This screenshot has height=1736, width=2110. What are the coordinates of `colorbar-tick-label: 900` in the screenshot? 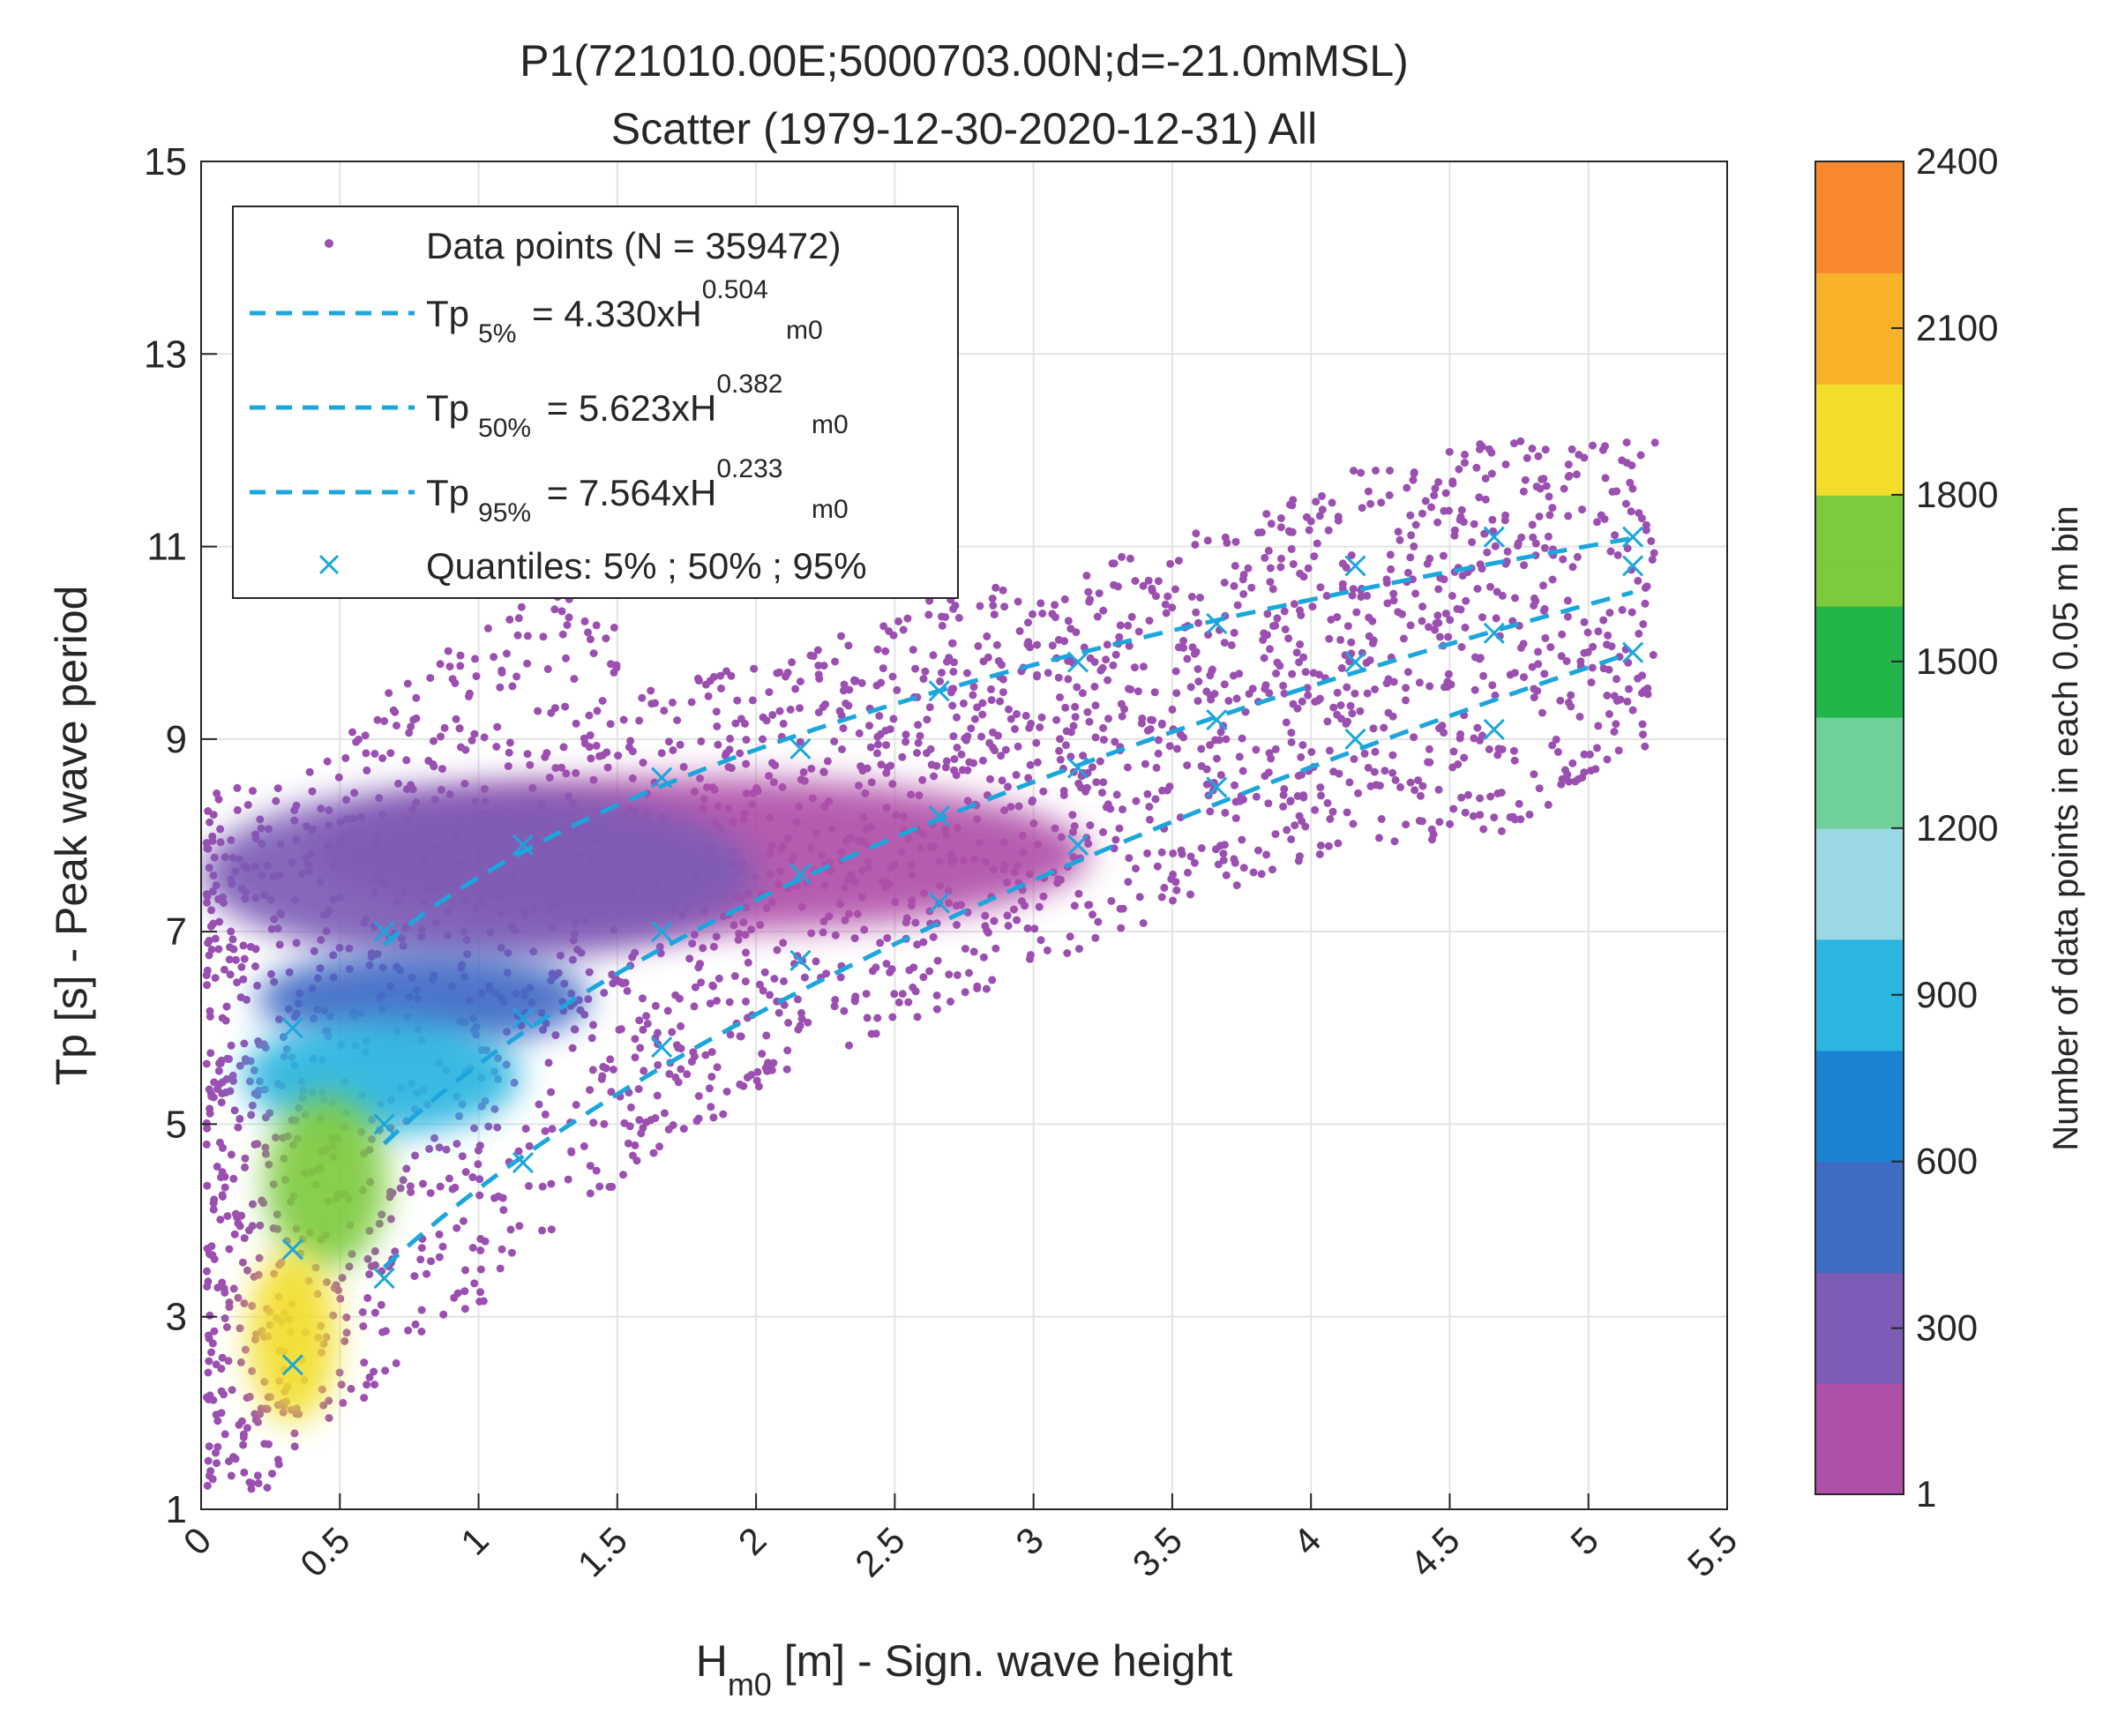 It's located at (1947, 994).